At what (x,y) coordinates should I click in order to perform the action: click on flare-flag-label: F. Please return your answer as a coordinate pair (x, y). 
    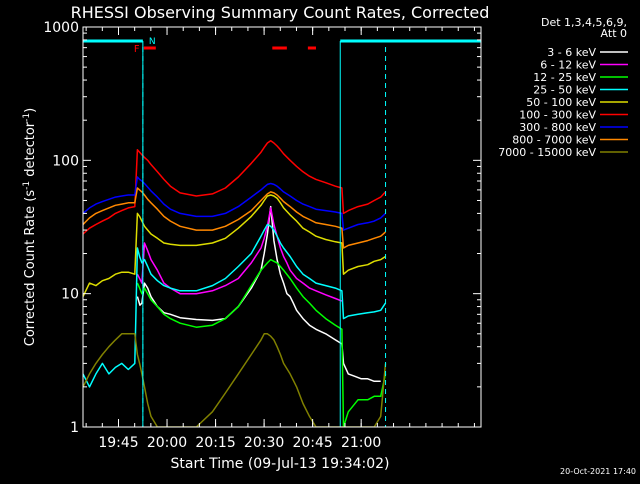
    Looking at the image, I should click on (137, 49).